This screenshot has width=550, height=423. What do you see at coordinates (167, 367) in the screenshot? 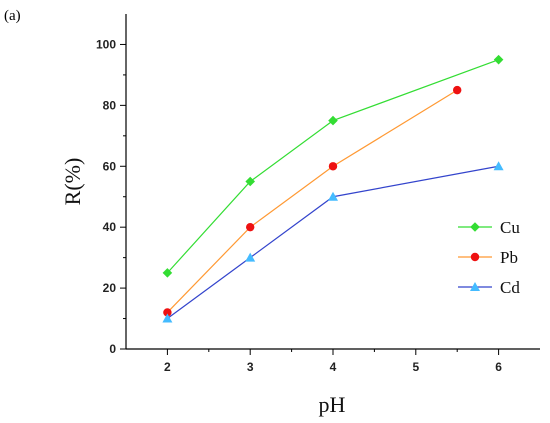
I see `x-tick-label: 2` at bounding box center [167, 367].